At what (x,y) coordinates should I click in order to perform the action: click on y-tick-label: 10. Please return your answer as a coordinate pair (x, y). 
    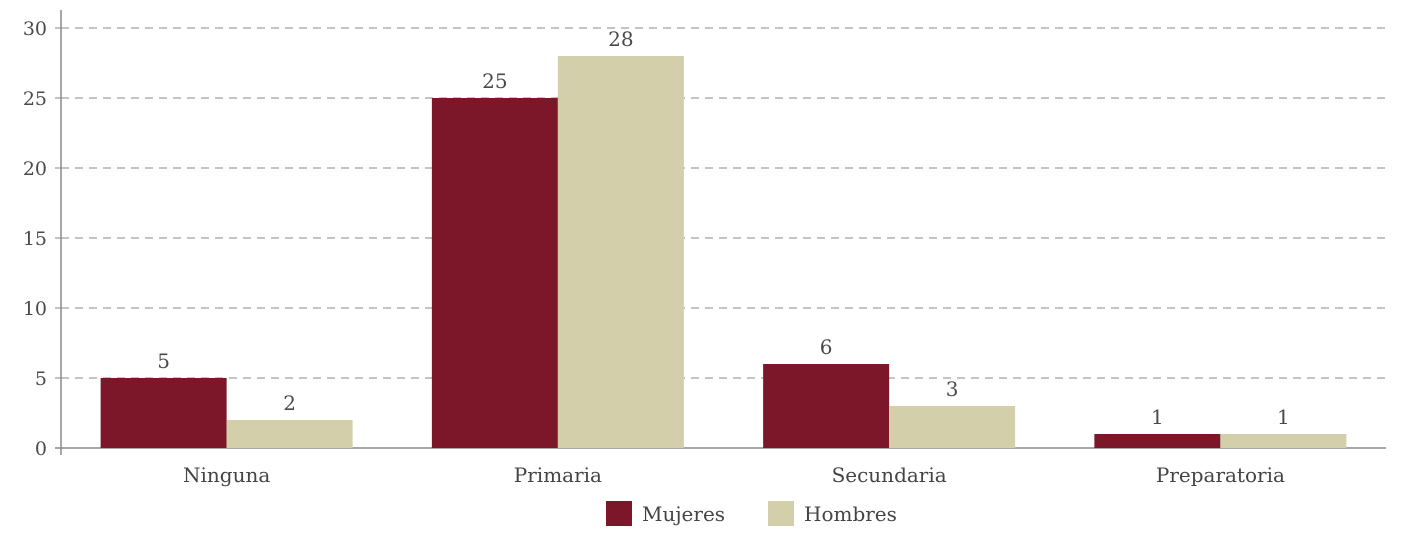
    Looking at the image, I should click on (35, 309).